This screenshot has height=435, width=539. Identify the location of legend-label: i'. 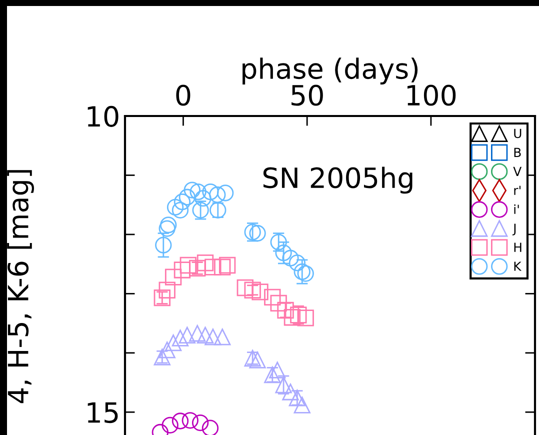
(516, 209).